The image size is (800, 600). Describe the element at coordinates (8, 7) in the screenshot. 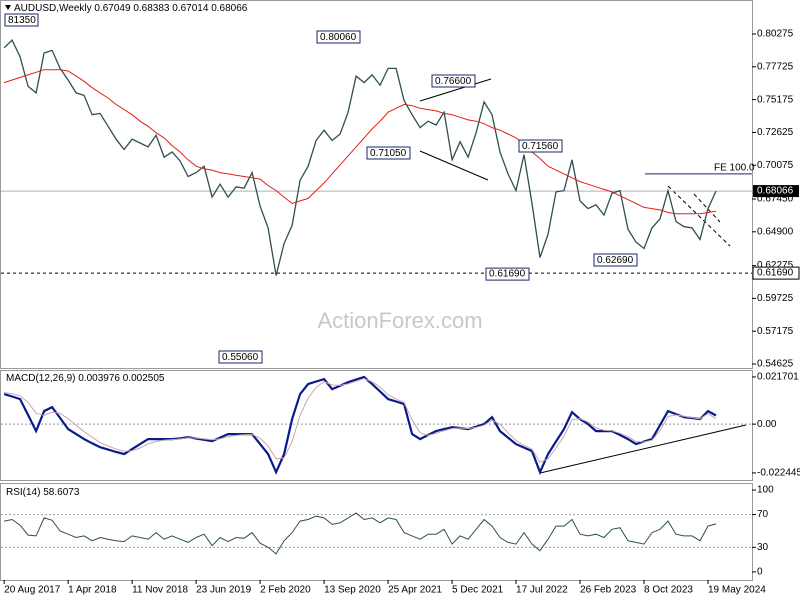

I see `menu-arrow` at that location.